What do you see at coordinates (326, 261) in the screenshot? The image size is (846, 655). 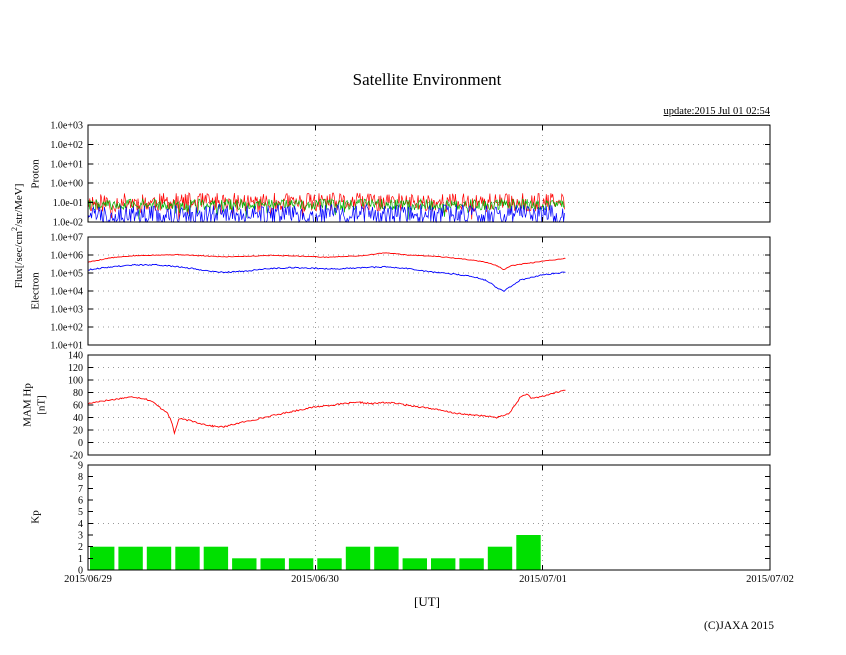 I see `electron-series-electron-red` at bounding box center [326, 261].